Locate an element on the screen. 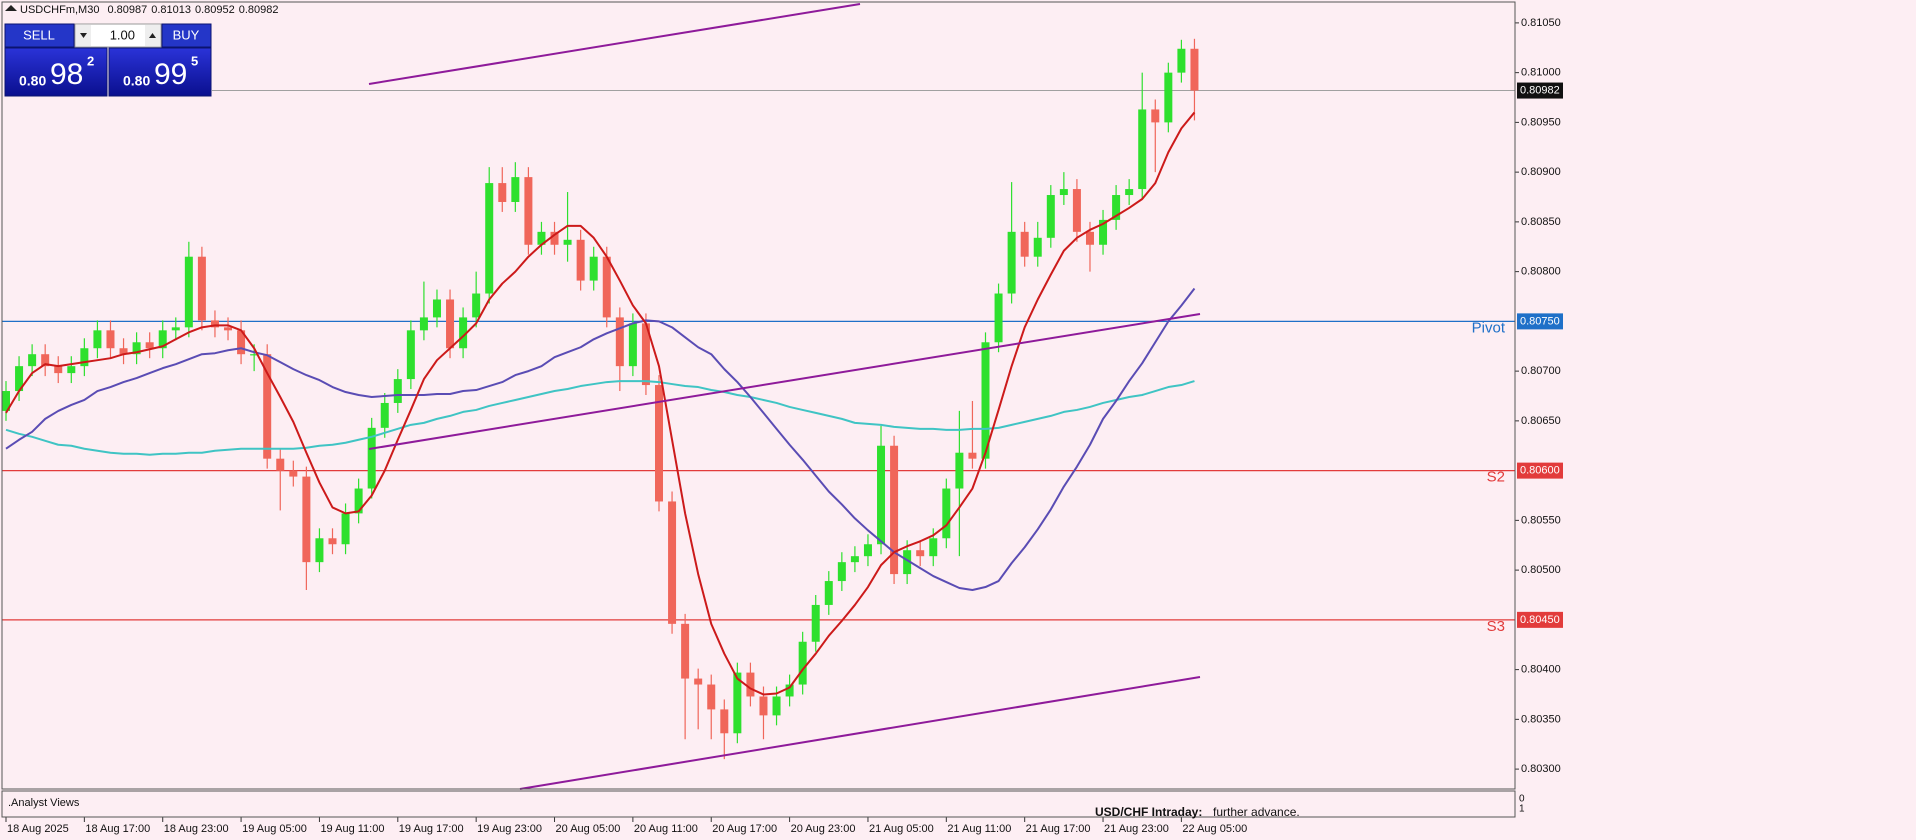  volume-box is located at coordinates (118, 35).